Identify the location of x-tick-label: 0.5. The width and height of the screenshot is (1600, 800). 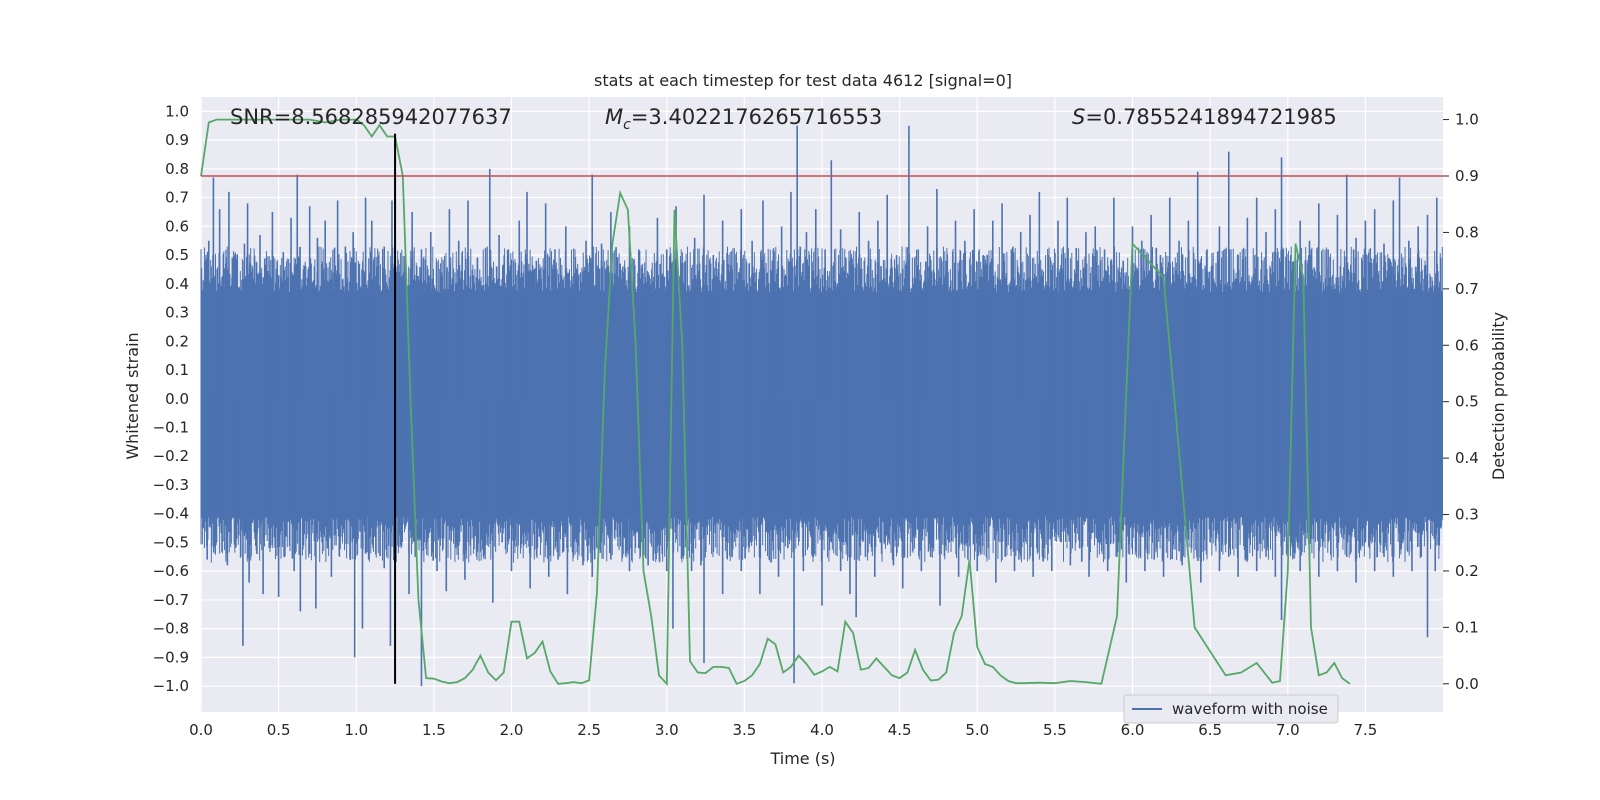
(279, 730).